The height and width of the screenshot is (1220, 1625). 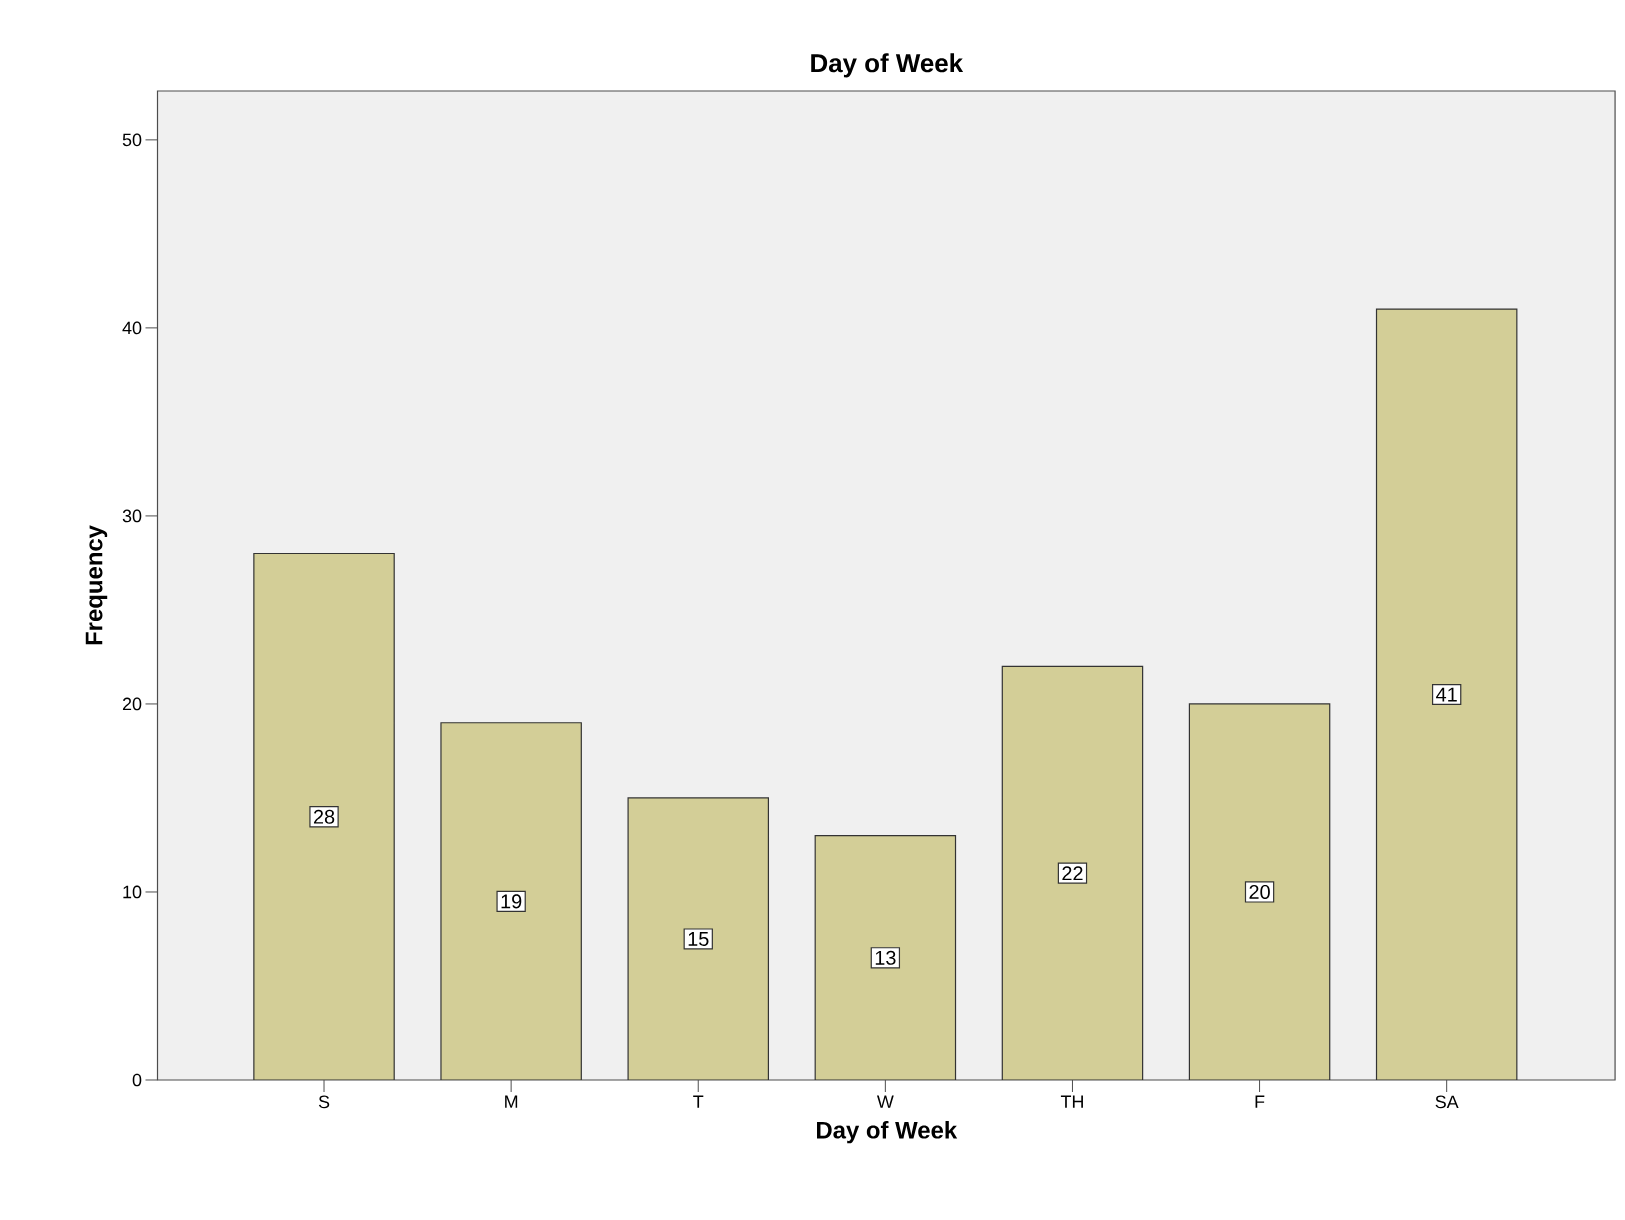 What do you see at coordinates (132, 140) in the screenshot?
I see `y-tick-label: 50` at bounding box center [132, 140].